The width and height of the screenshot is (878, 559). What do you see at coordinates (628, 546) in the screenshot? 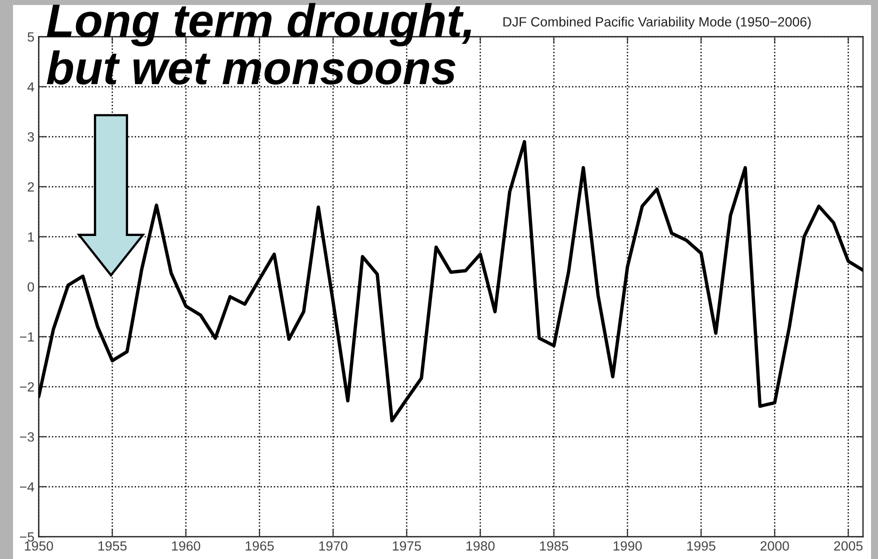
I see `x-tick-label: 1990` at bounding box center [628, 546].